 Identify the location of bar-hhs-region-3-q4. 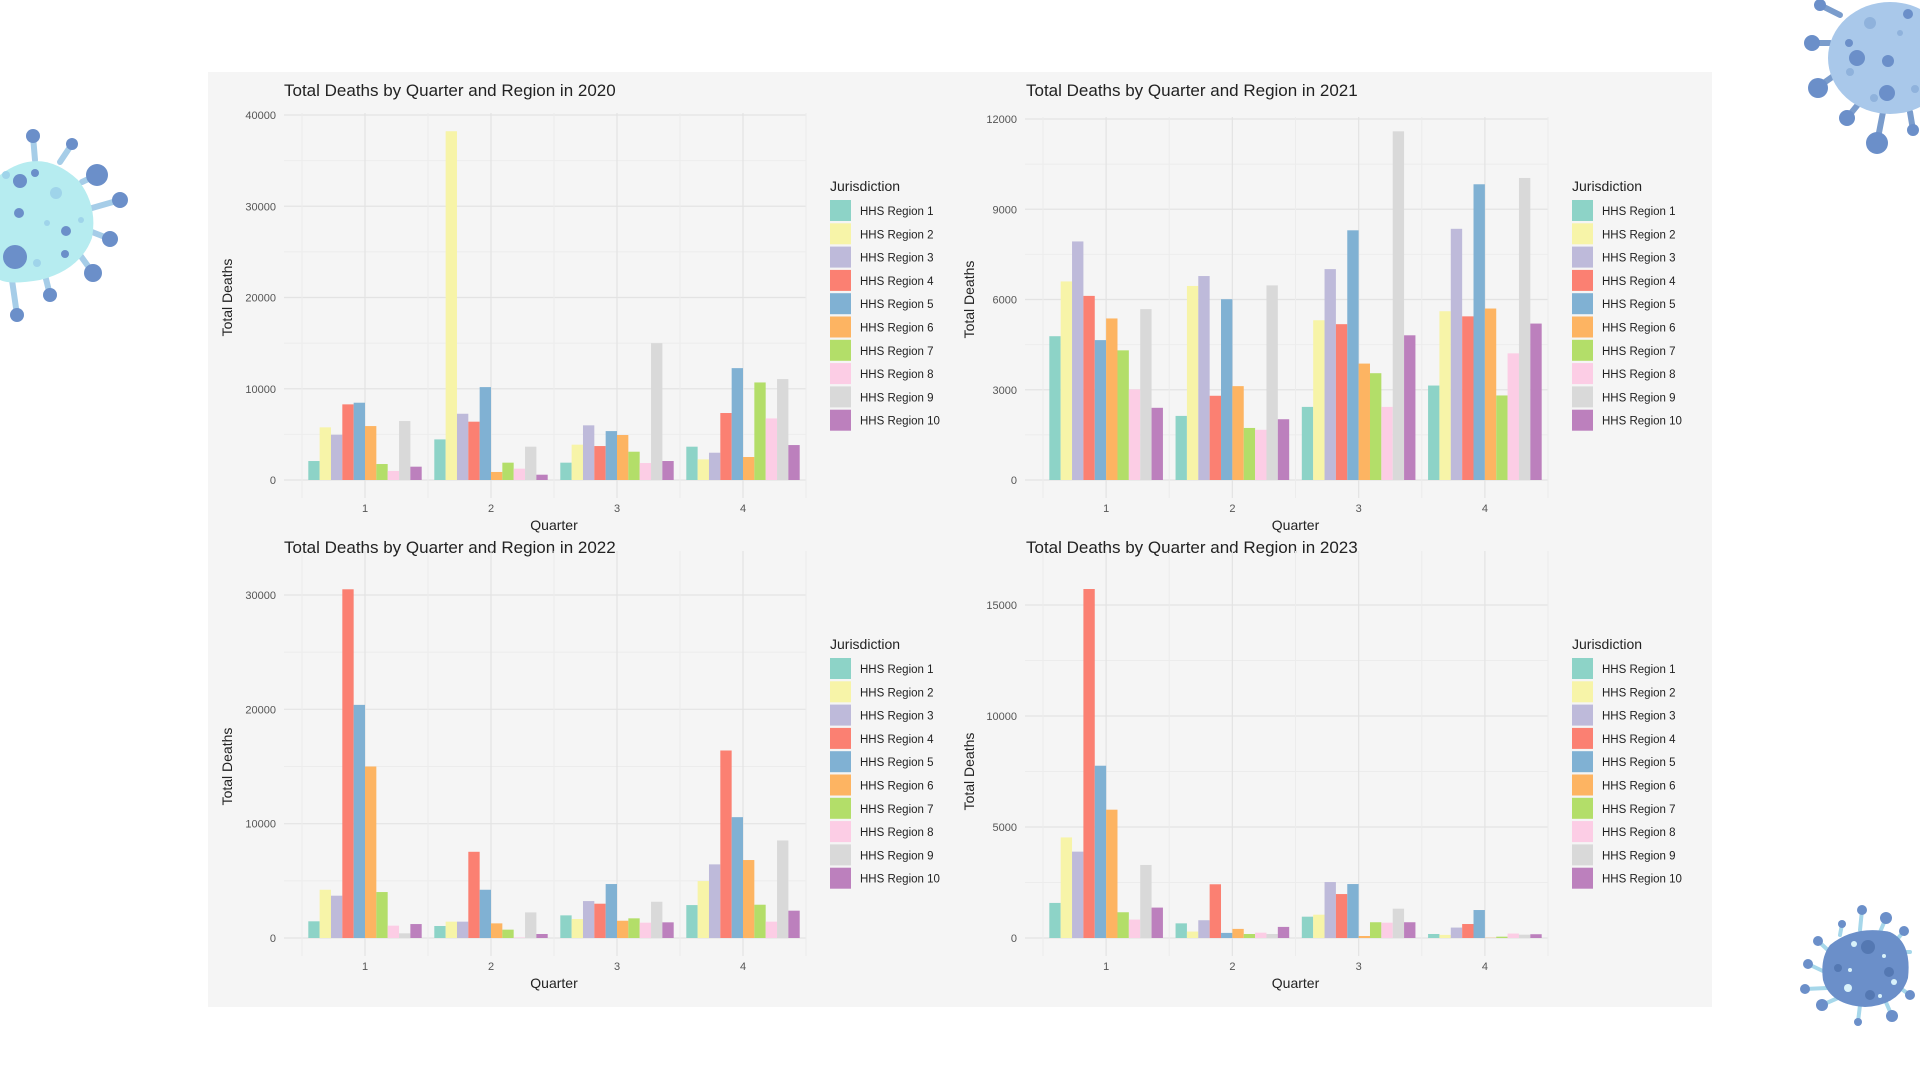
(714, 901).